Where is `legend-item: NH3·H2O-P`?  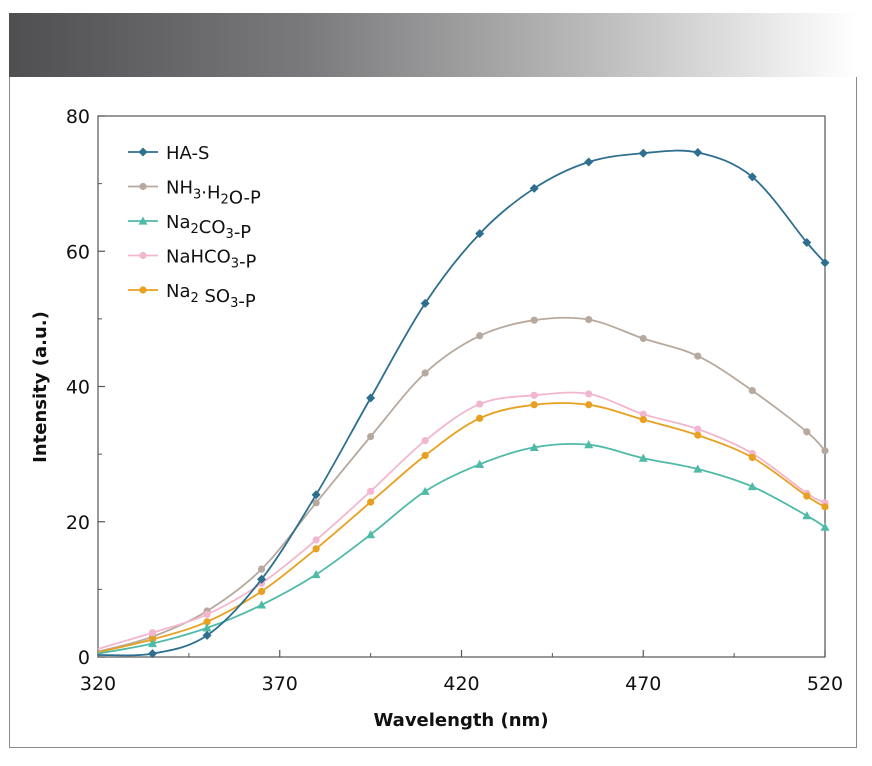 legend-item: NH3·H2O-P is located at coordinates (194, 193).